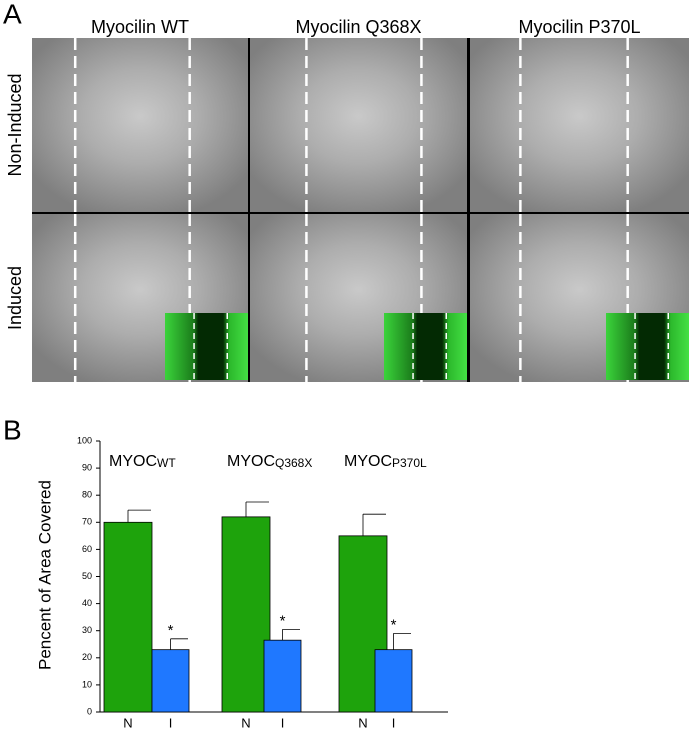 The width and height of the screenshot is (689, 737). I want to click on group-subscript: P370L, so click(409, 463).